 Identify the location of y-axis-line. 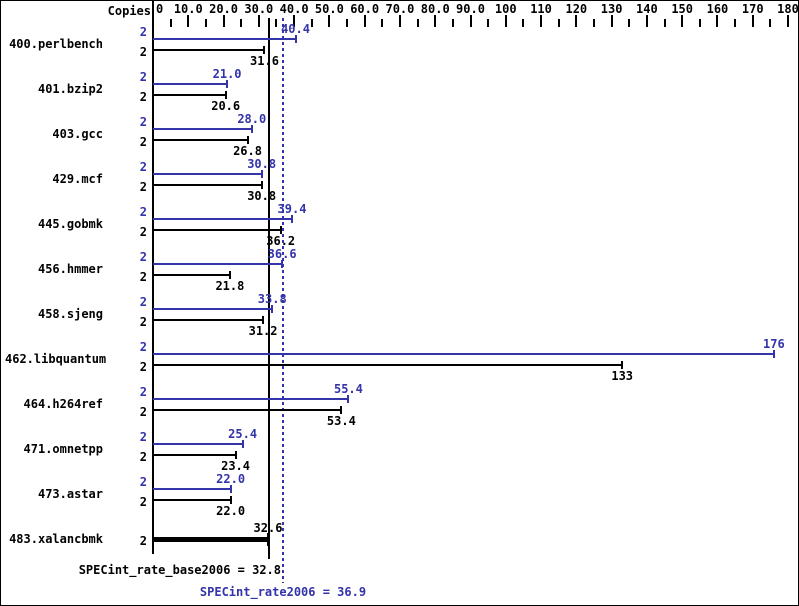
(153, 277).